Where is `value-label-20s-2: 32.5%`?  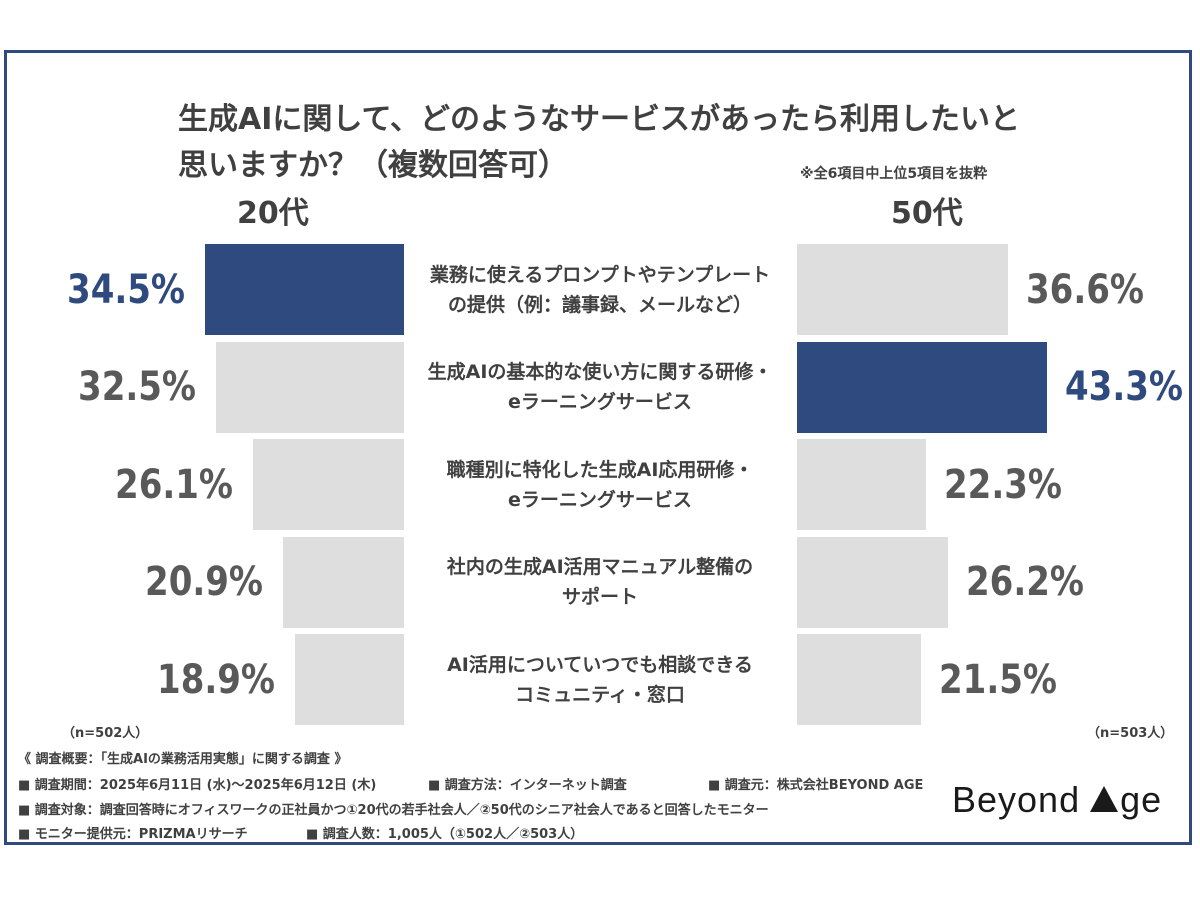
value-label-20s-2: 32.5% is located at coordinates (137, 387).